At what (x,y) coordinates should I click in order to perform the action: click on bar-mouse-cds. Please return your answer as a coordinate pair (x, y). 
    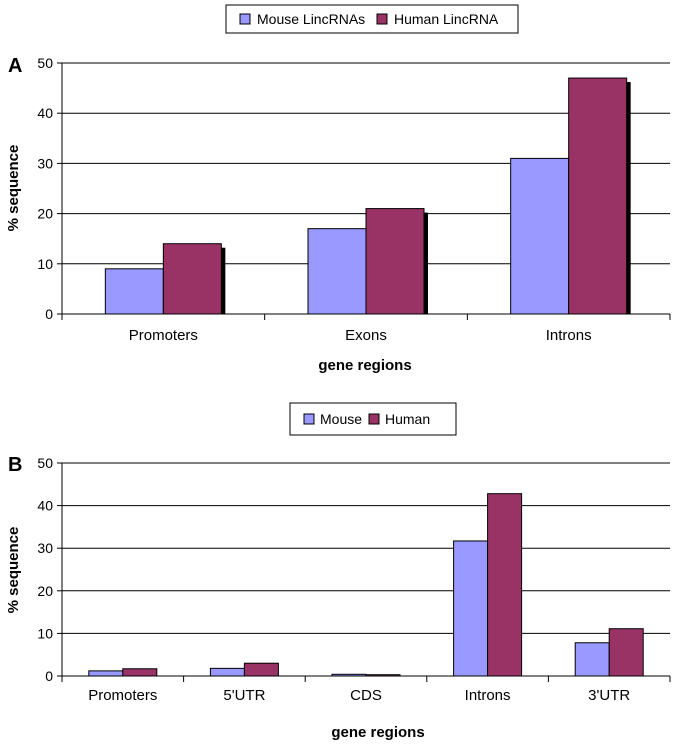
    Looking at the image, I should click on (349, 675).